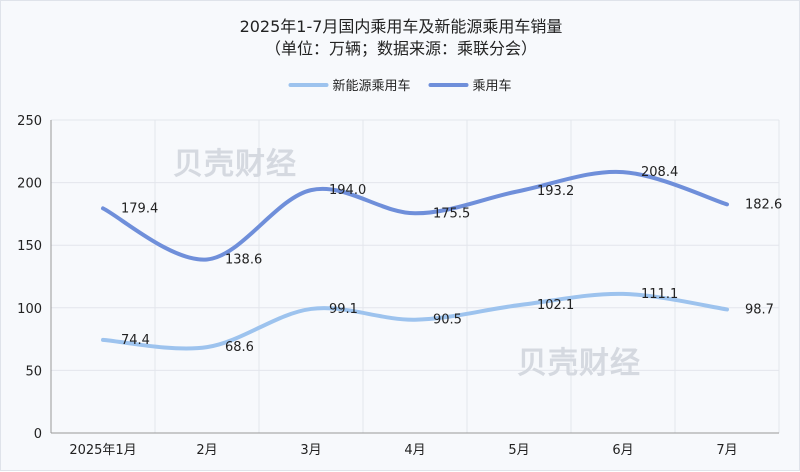 This screenshot has width=800, height=472. Describe the element at coordinates (239, 347) in the screenshot. I see `data-label: 68.6` at that location.